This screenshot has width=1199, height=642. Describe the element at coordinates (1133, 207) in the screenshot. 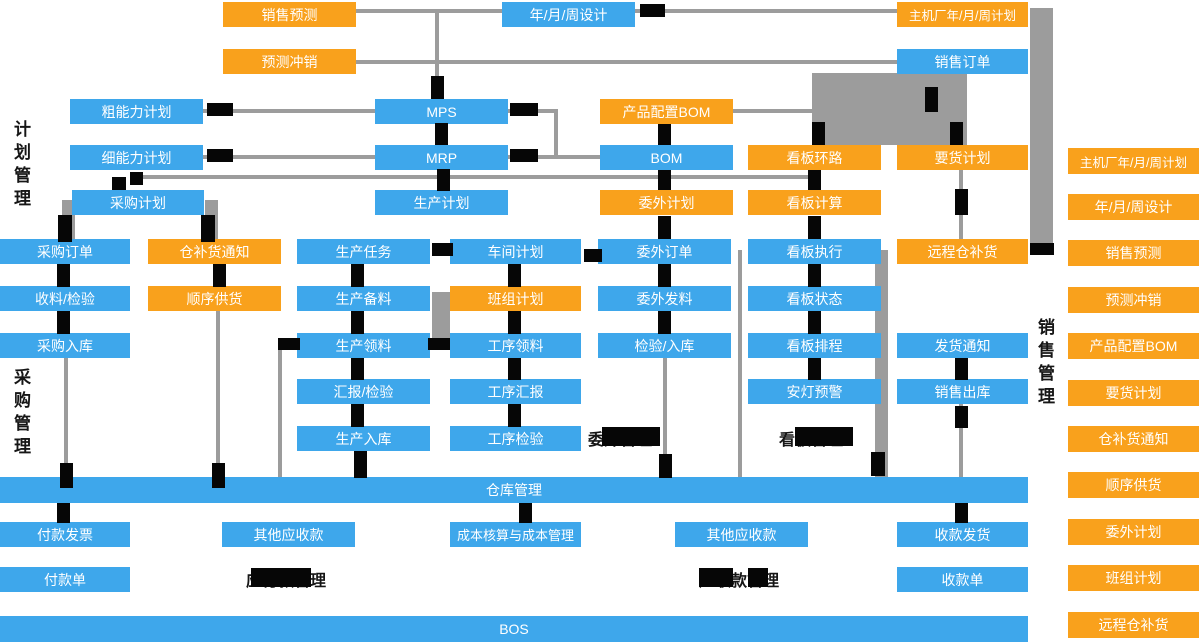

I see `box-sidebar-year-month-week-design: 年/月/周设计` at that location.